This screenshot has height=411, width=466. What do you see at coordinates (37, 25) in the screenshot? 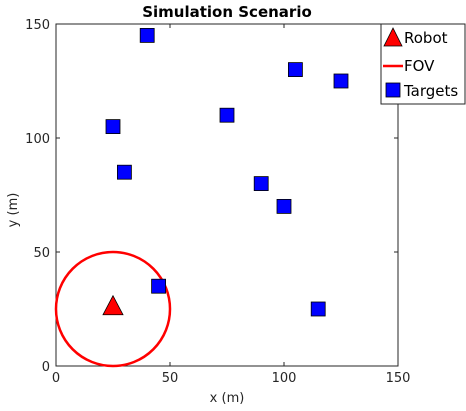
I see `y-tick-label: 150` at bounding box center [37, 25].